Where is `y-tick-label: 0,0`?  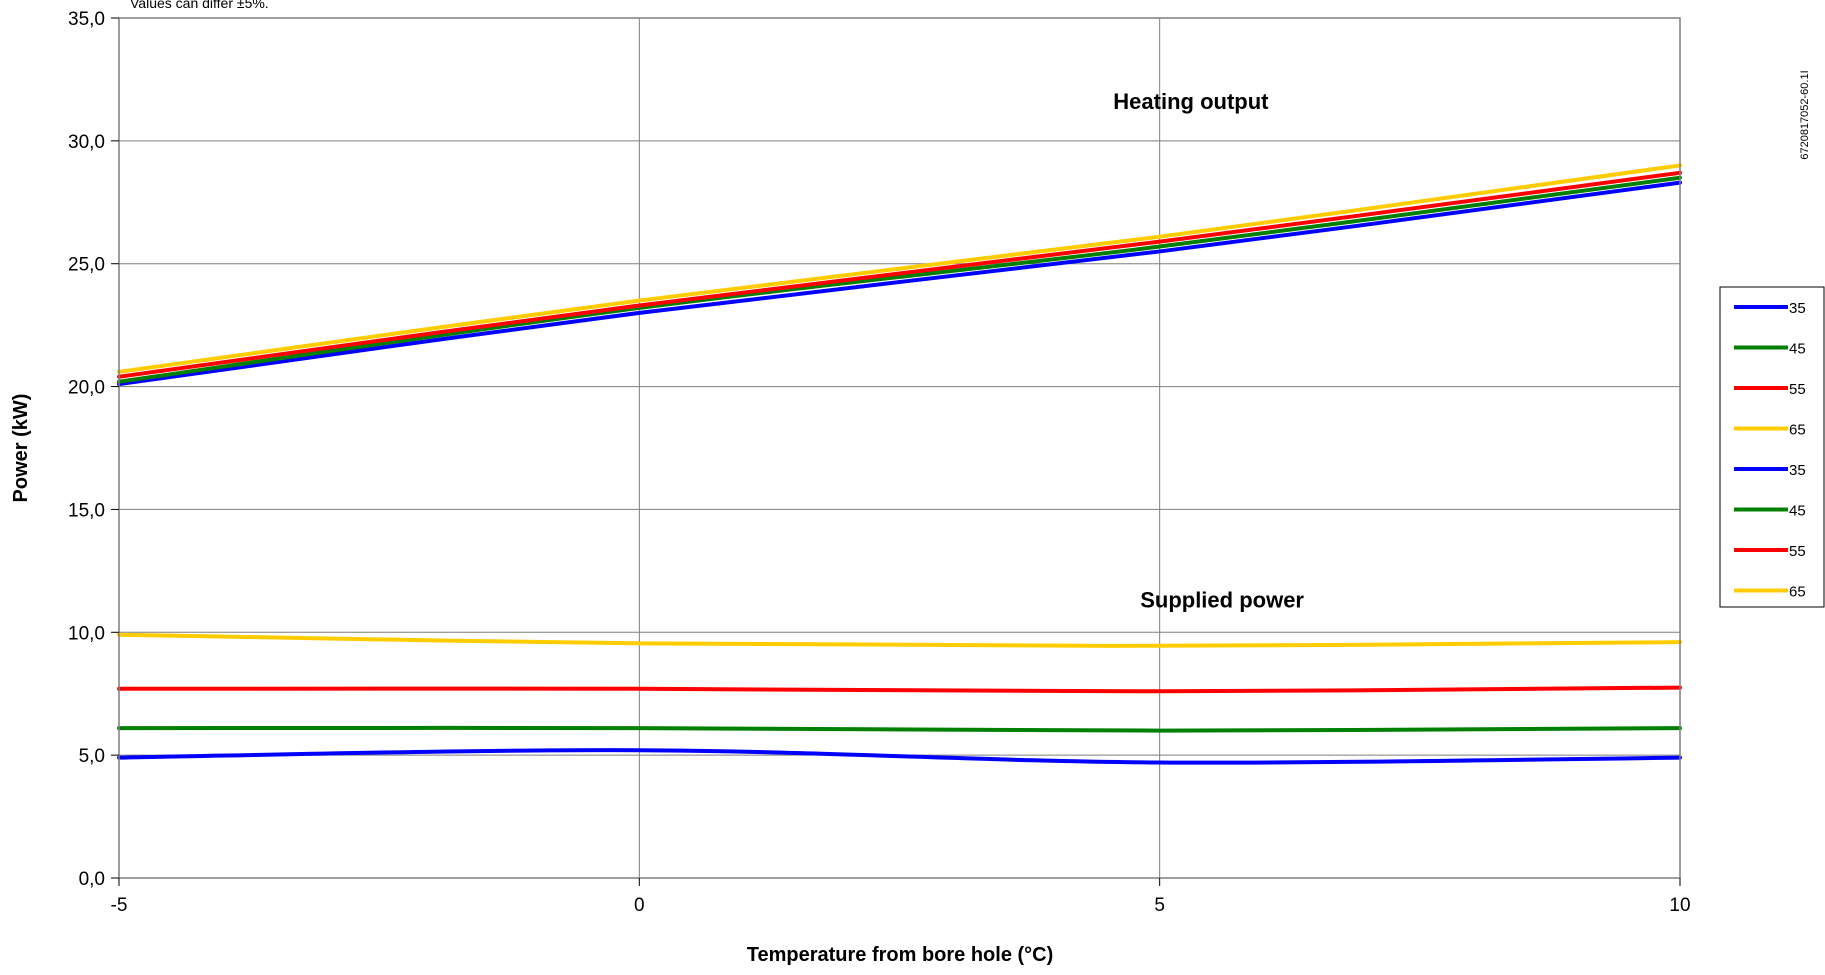 y-tick-label: 0,0 is located at coordinates (92, 879).